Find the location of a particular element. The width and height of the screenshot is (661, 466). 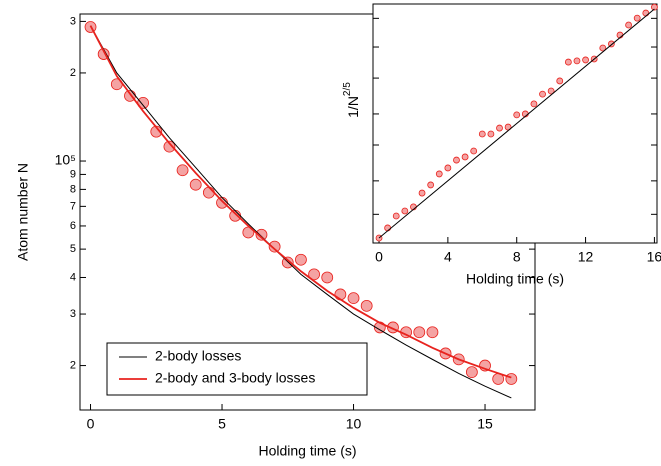

x-tick-label: 4 is located at coordinates (448, 257).